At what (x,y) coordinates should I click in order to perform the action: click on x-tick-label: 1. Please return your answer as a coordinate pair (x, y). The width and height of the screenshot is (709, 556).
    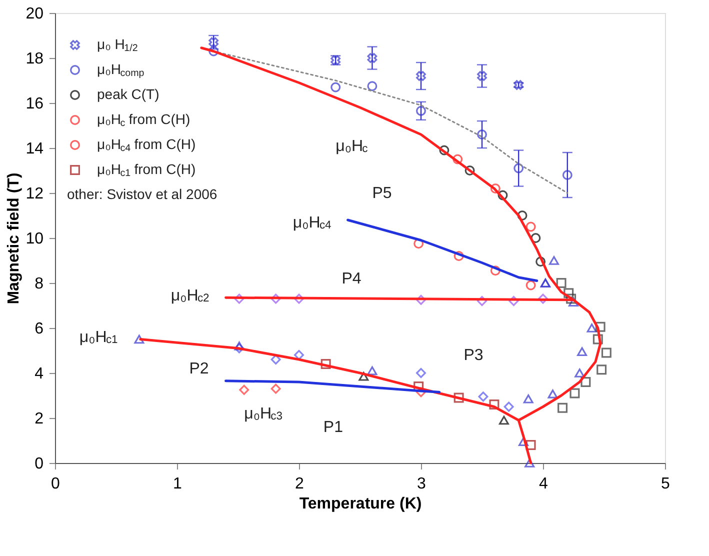
    Looking at the image, I should click on (177, 484).